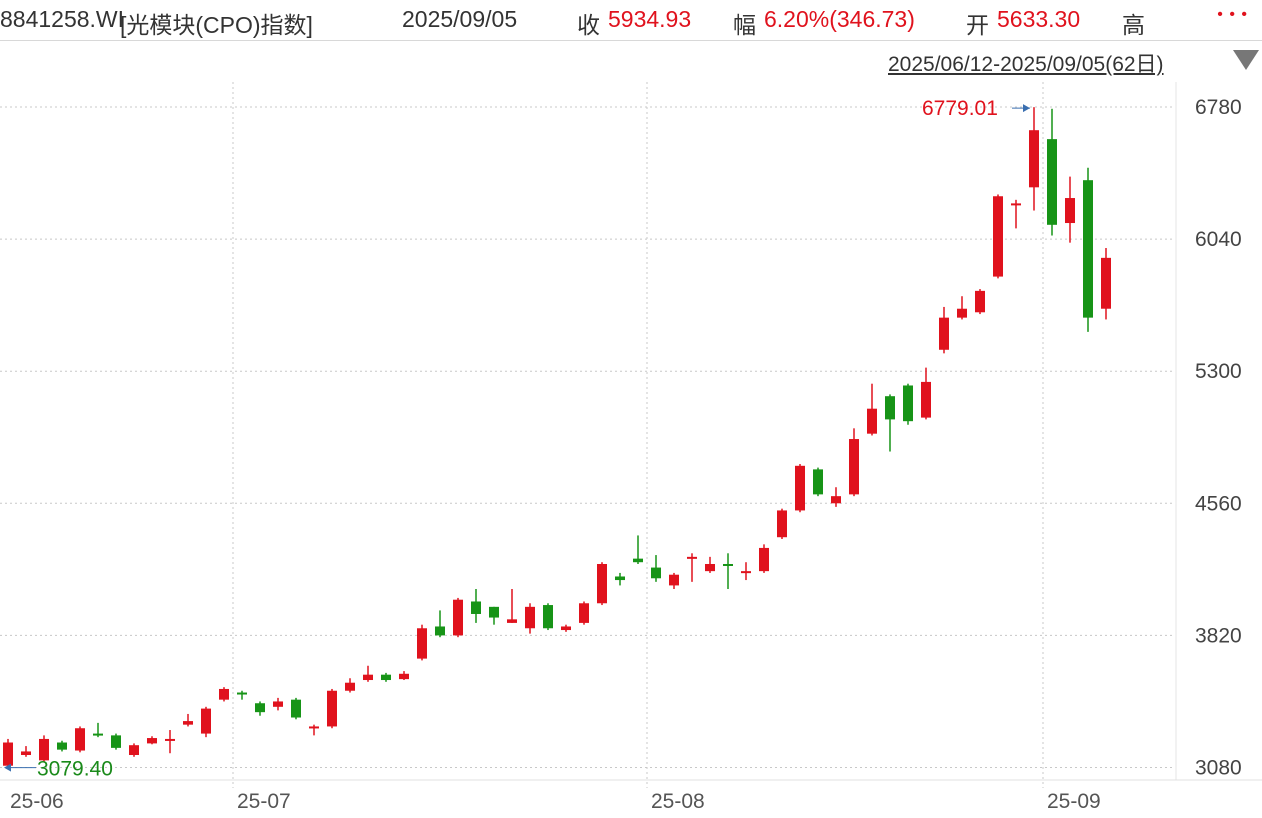 This screenshot has height=818, width=1262. What do you see at coordinates (75, 769) in the screenshot?
I see `min-value-label: 3079.40` at bounding box center [75, 769].